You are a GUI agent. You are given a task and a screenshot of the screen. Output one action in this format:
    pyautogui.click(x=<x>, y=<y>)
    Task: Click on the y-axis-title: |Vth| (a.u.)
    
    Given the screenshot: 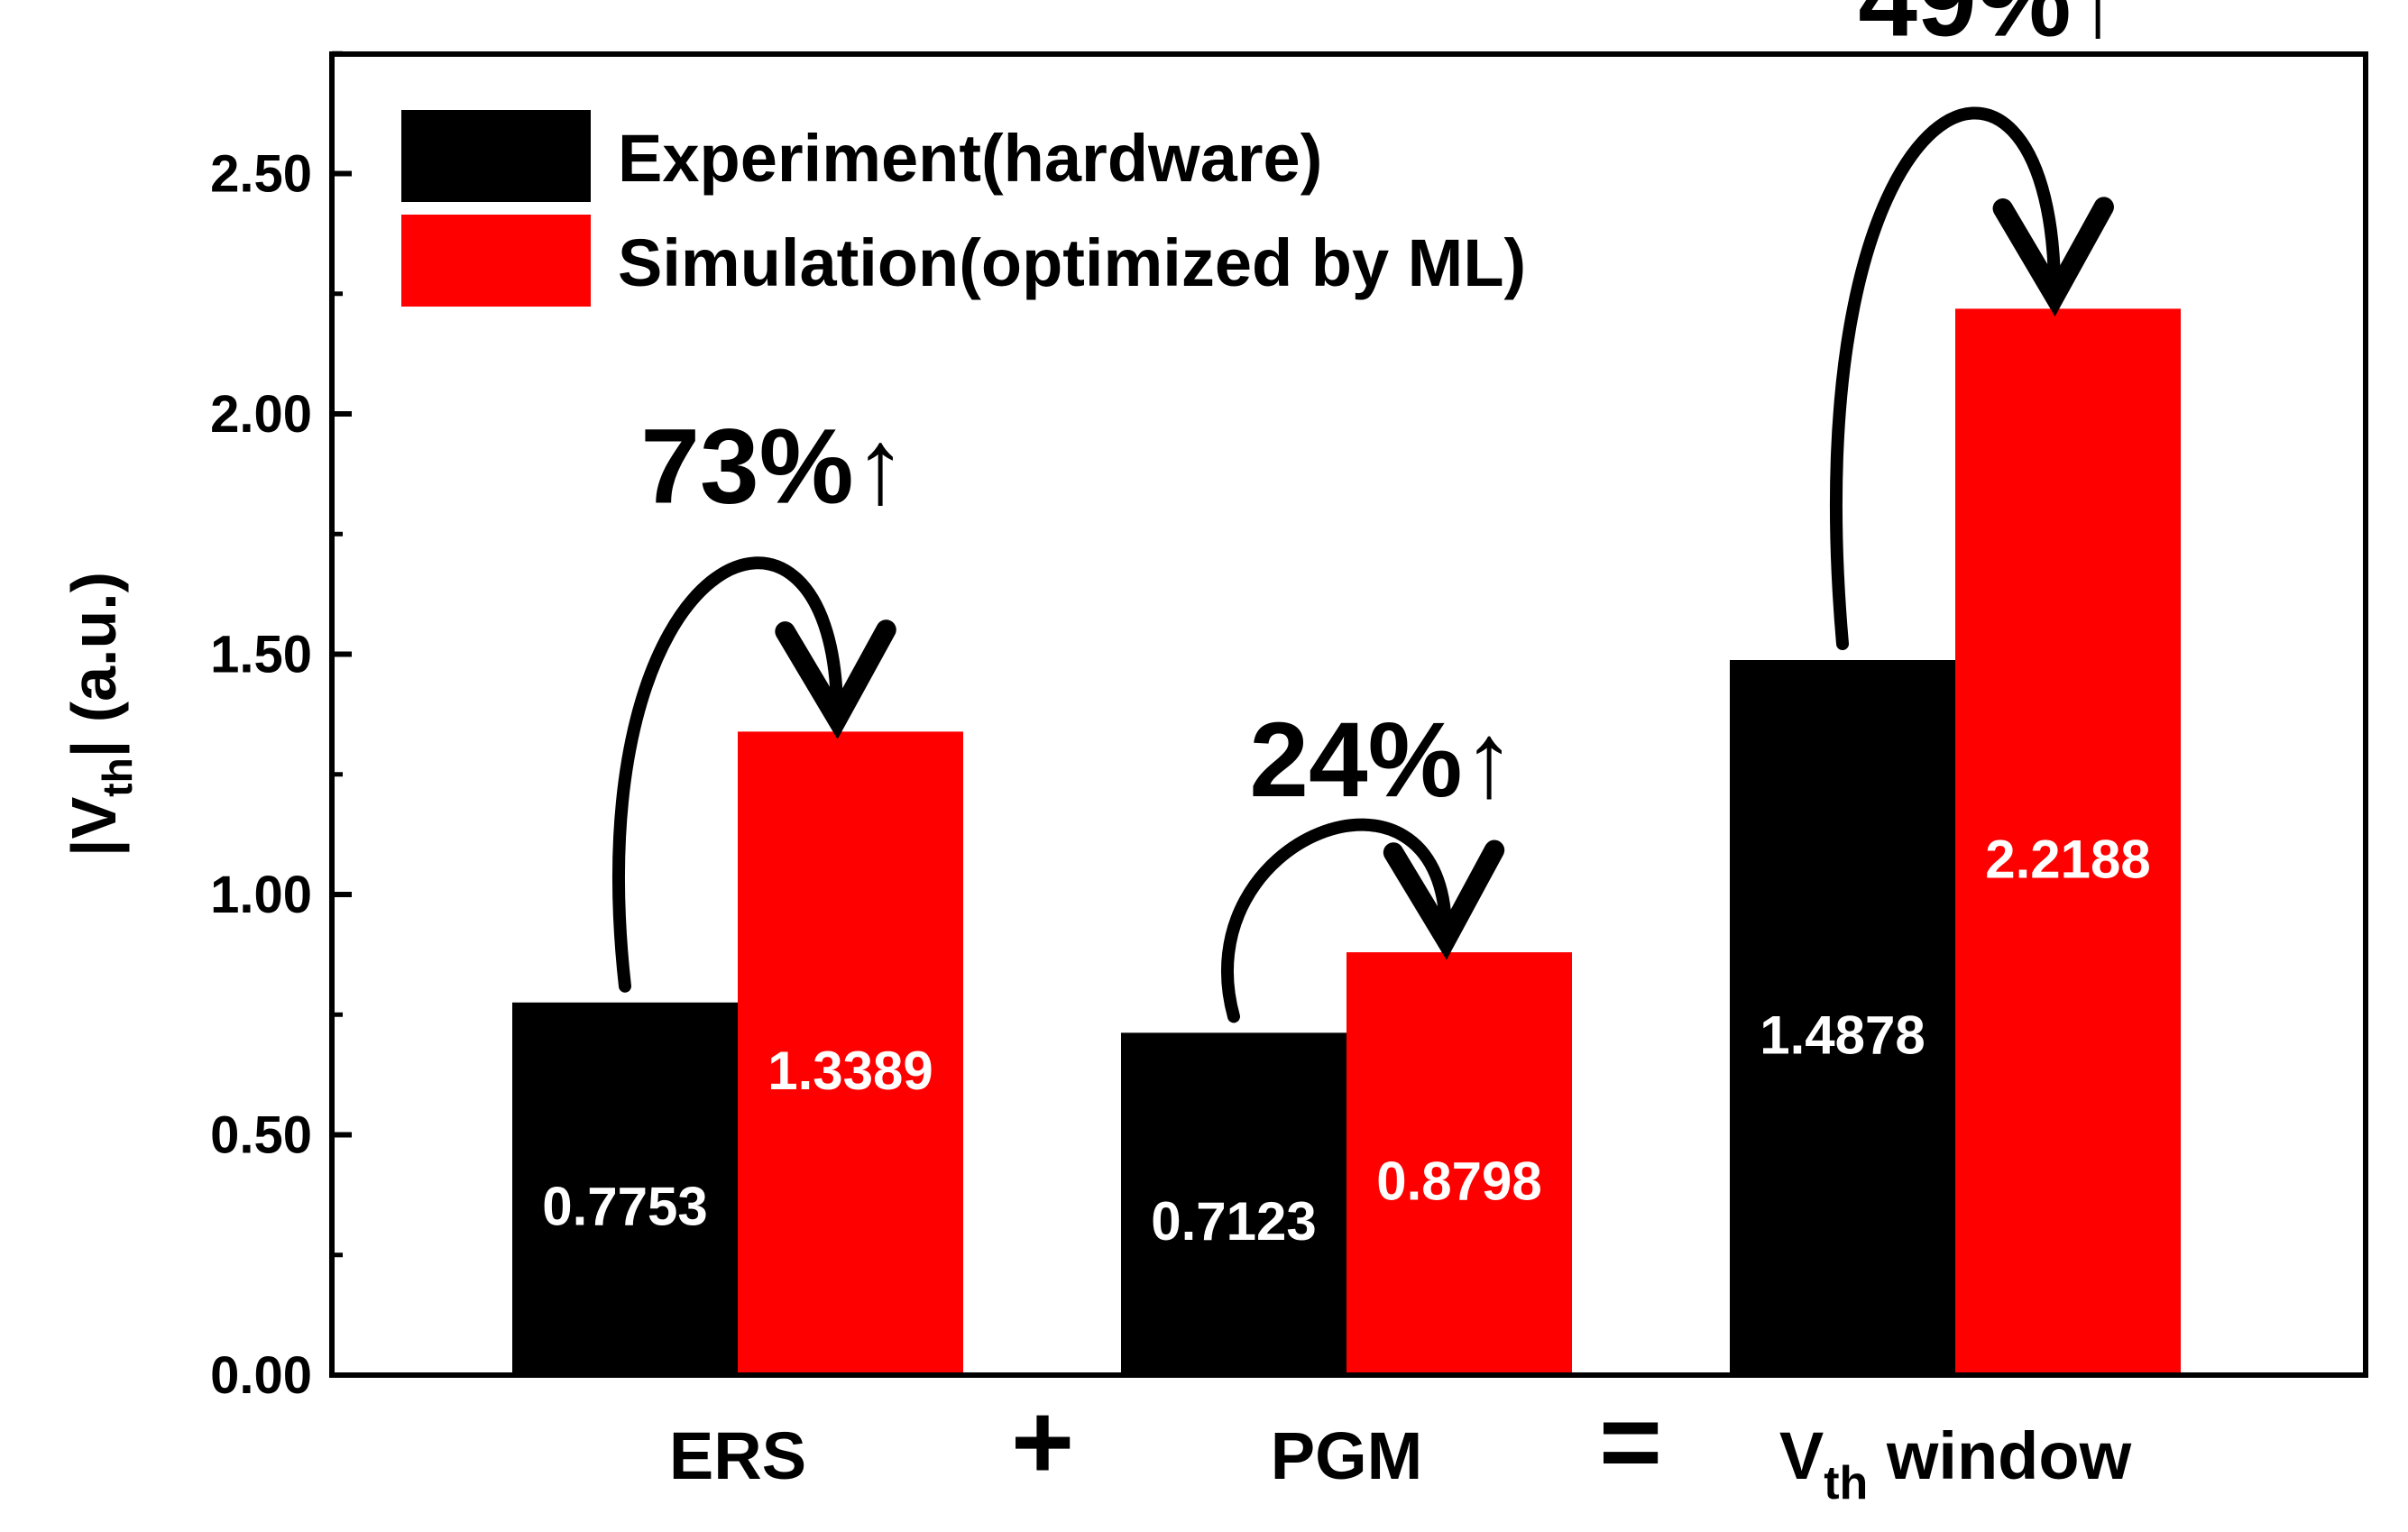 What is the action you would take?
    pyautogui.click(x=100, y=714)
    